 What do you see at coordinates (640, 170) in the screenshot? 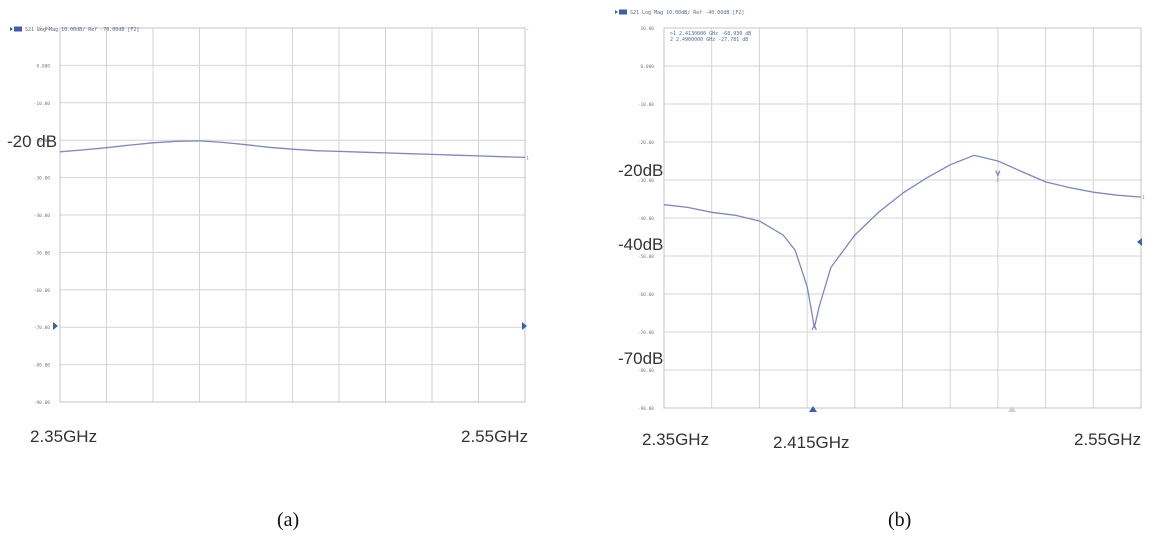
I see `annotation-20db: -20dB` at bounding box center [640, 170].